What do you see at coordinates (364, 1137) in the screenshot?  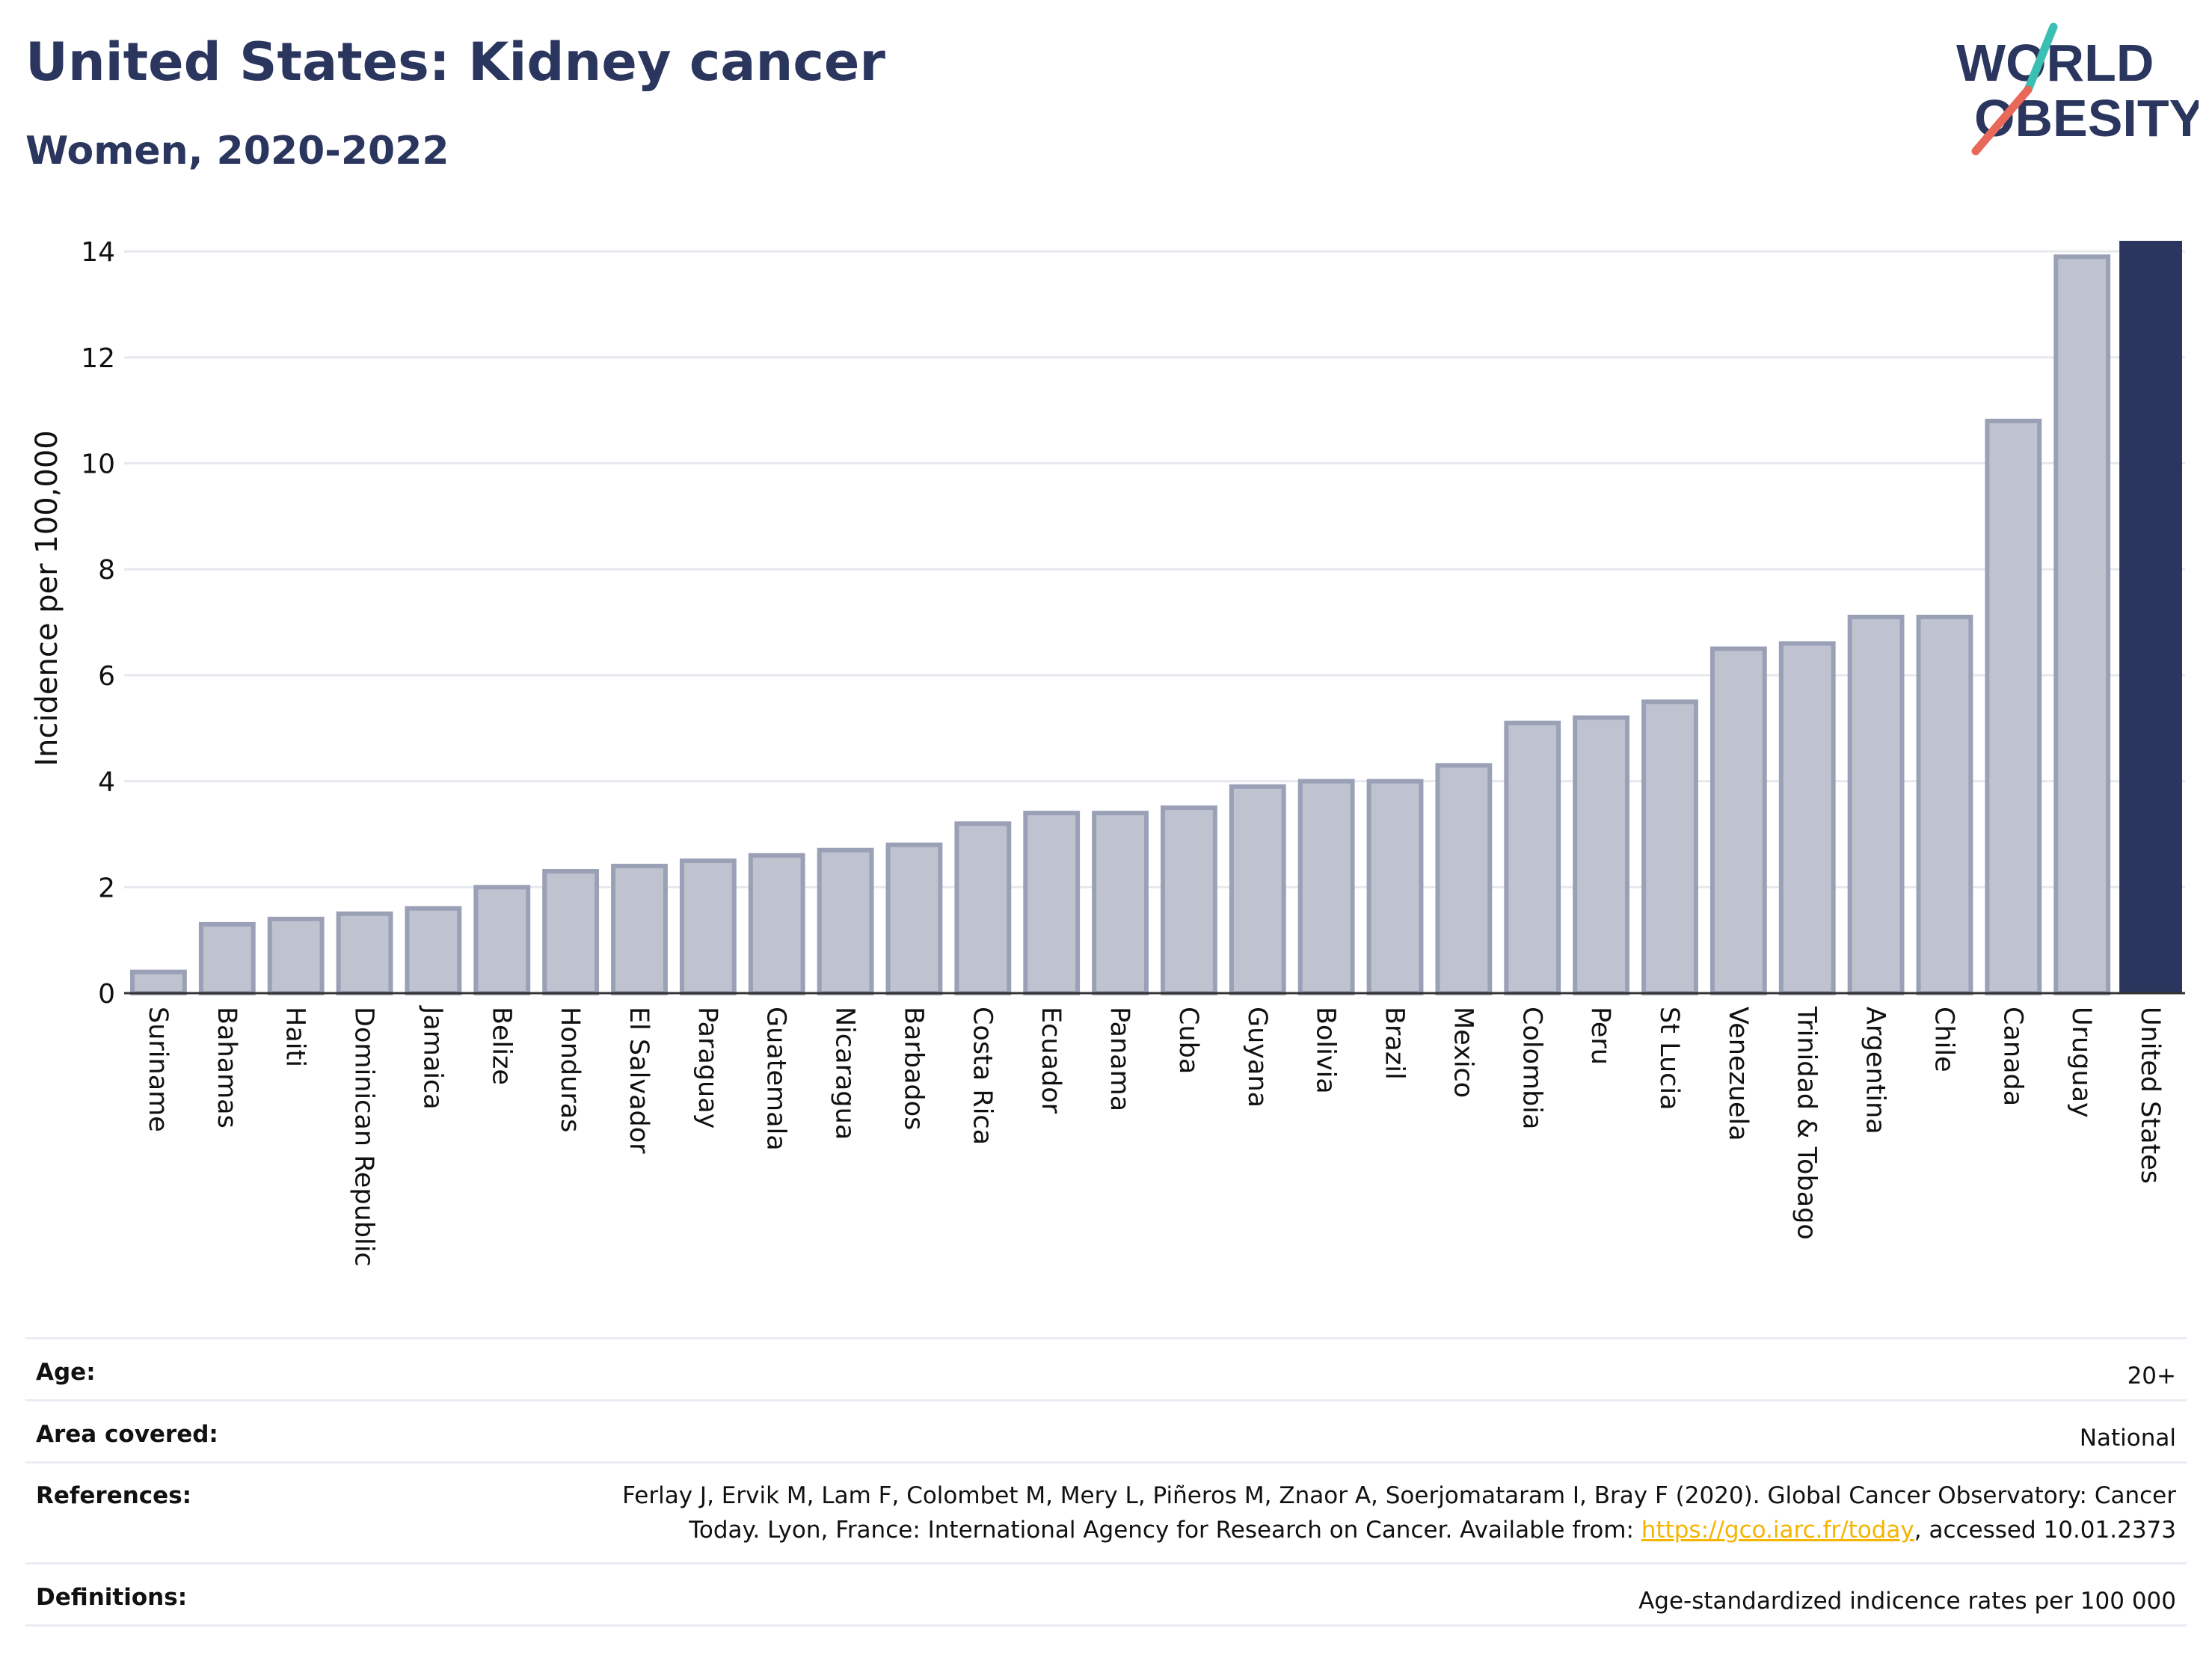 I see `x-tick-label: Dominican Republic` at bounding box center [364, 1137].